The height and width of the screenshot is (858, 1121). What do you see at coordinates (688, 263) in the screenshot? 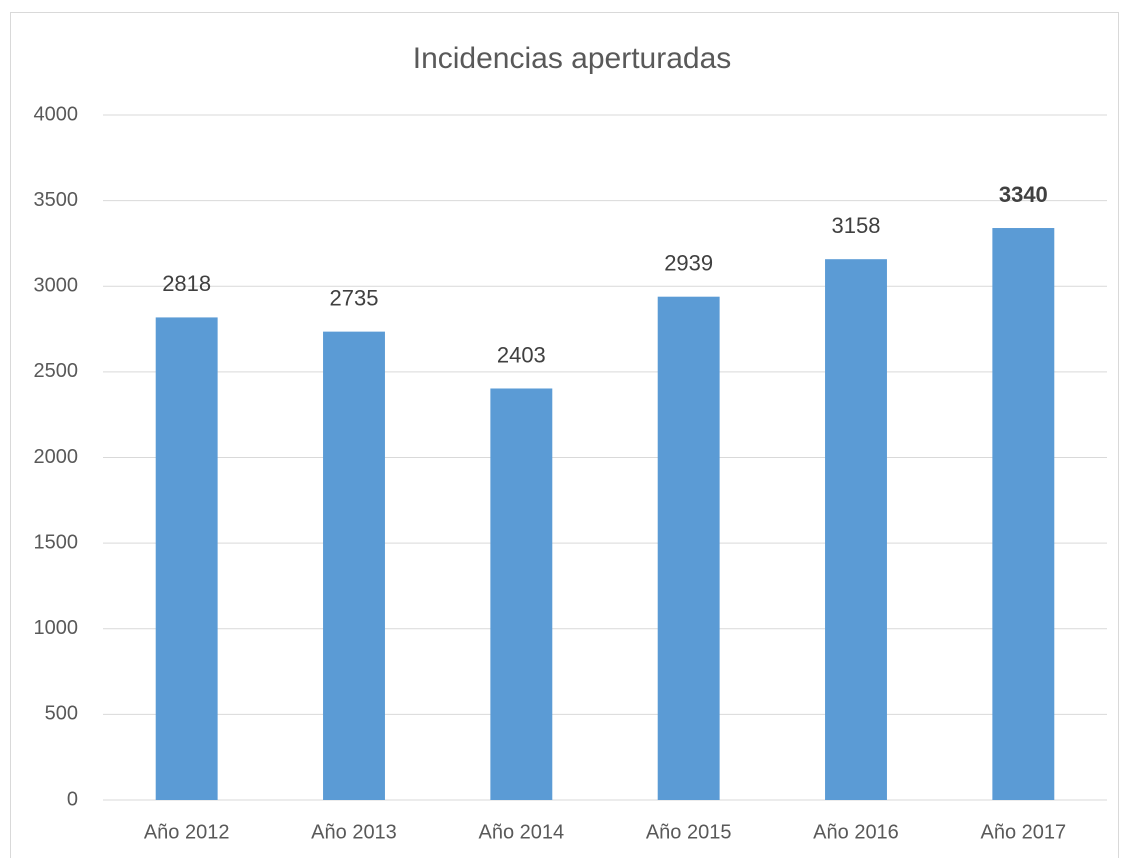
I see `data-label: 2939` at bounding box center [688, 263].